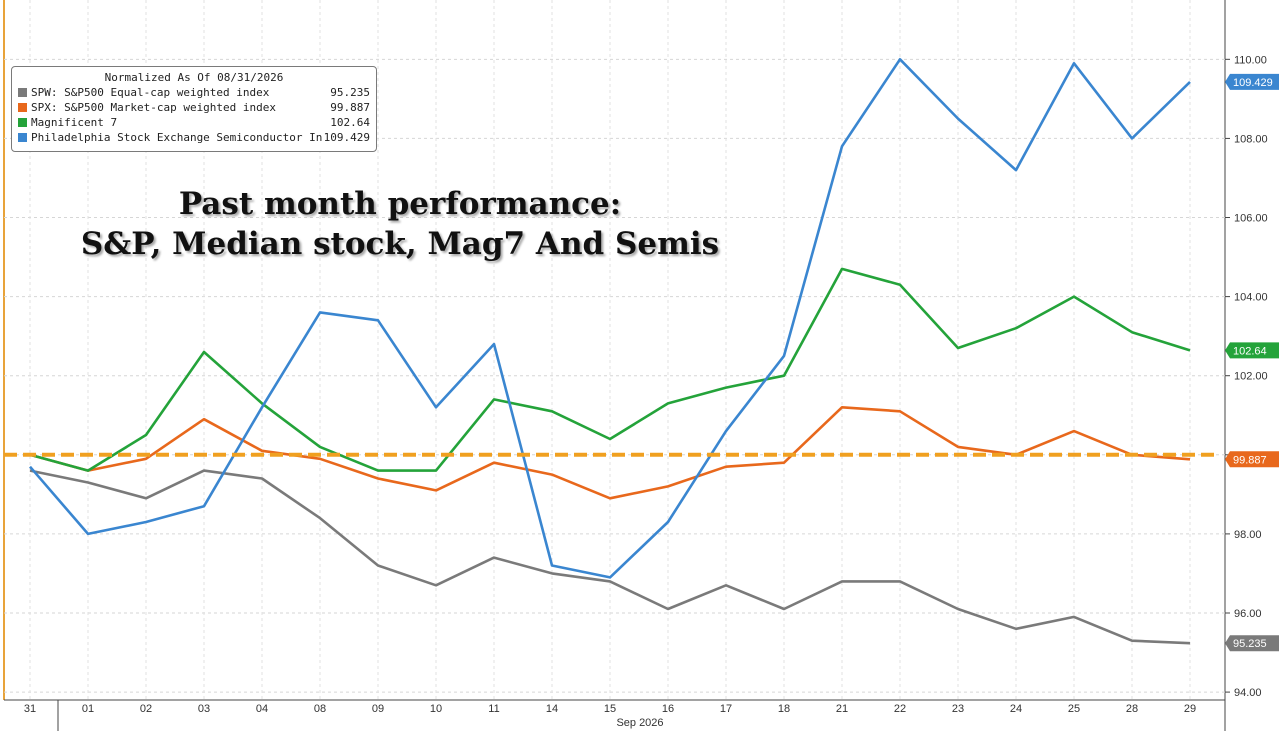 This screenshot has height=731, width=1280. What do you see at coordinates (639, 723) in the screenshot?
I see `x-month-label: Sep 2026` at bounding box center [639, 723].